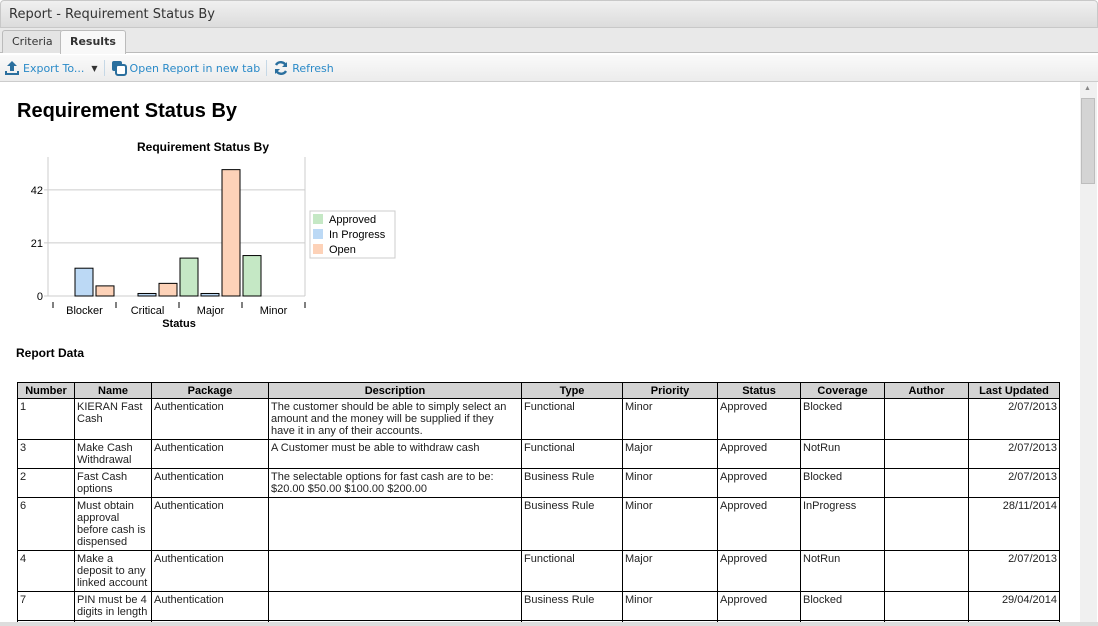 The height and width of the screenshot is (626, 1098). I want to click on new-tab-icon, so click(119, 68).